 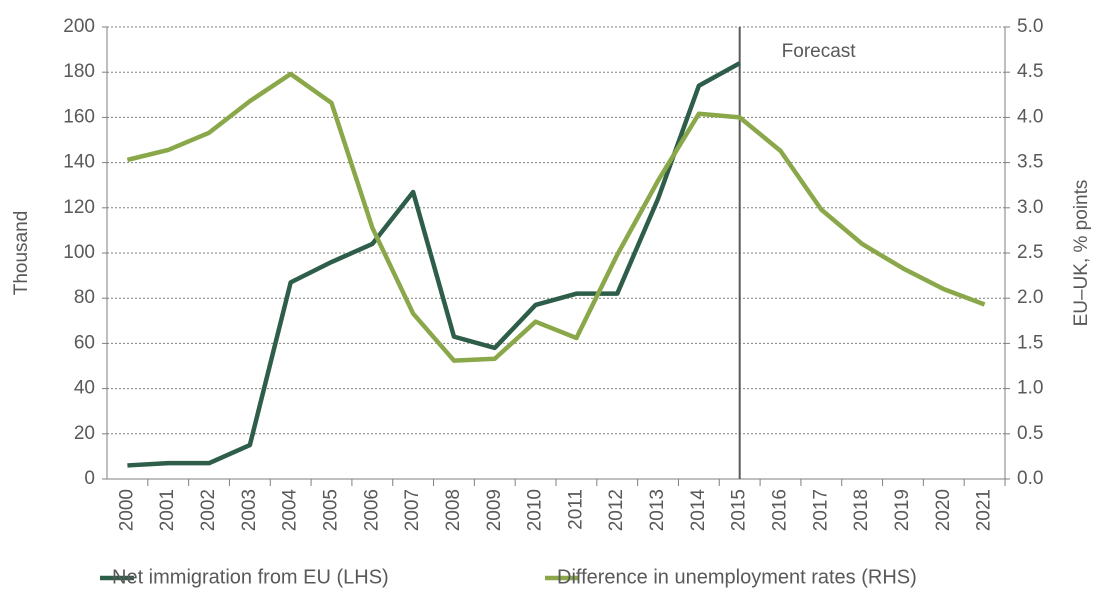 What do you see at coordinates (79, 252) in the screenshot?
I see `y-tick-label: 100` at bounding box center [79, 252].